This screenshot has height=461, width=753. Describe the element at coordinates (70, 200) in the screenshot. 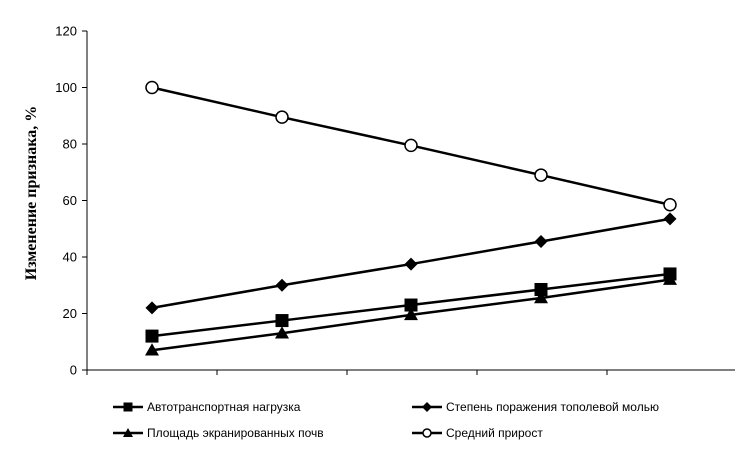

I see `y-tick-label: 60` at that location.